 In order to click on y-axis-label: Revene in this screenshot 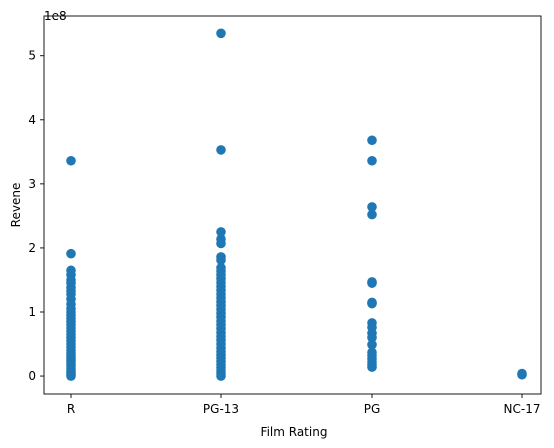, I will do `click(16, 205)`.